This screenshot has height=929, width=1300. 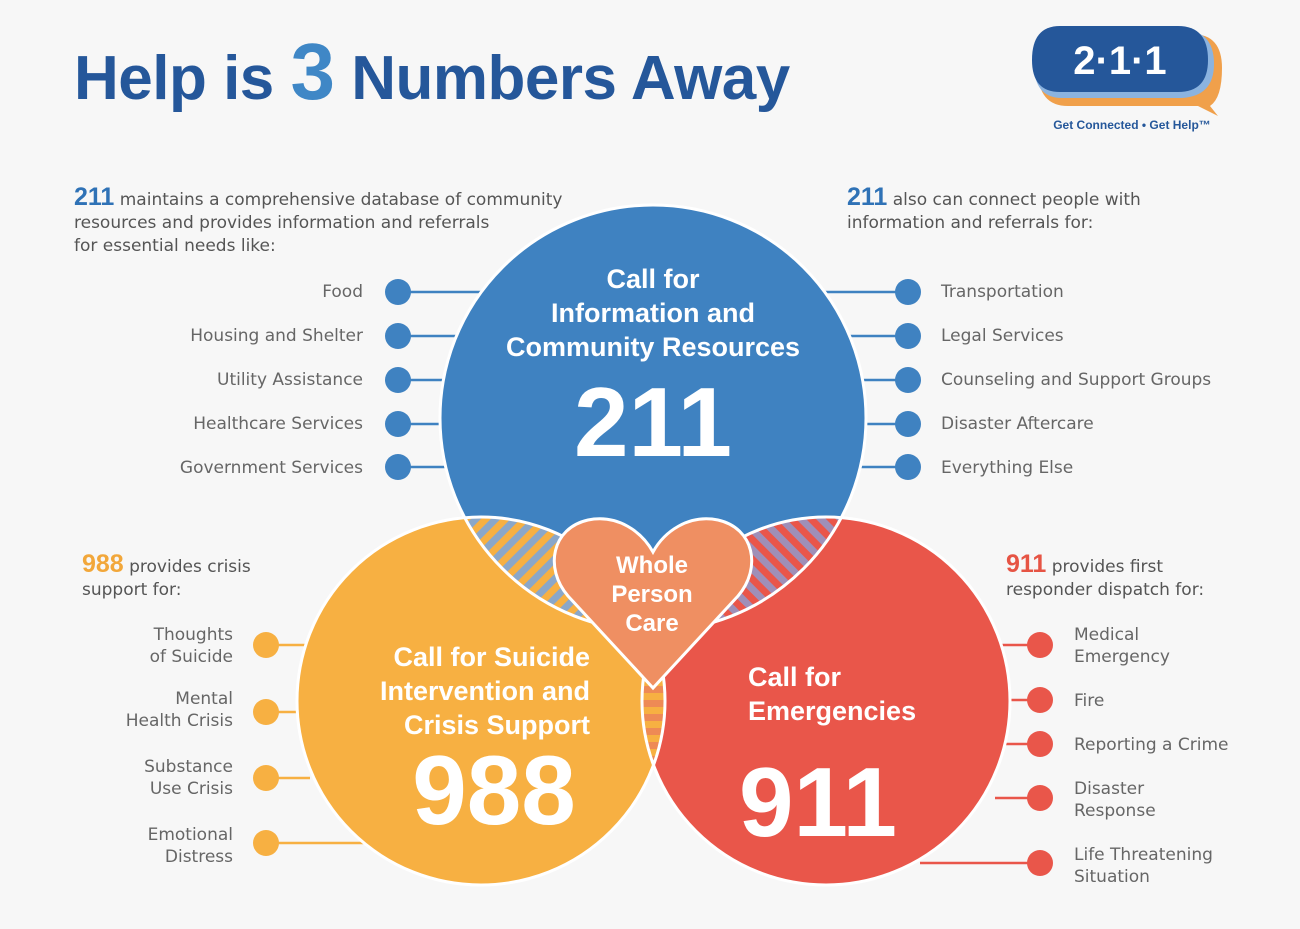 I want to click on crisis-item: Substance Use Crisis, so click(x=188, y=778).